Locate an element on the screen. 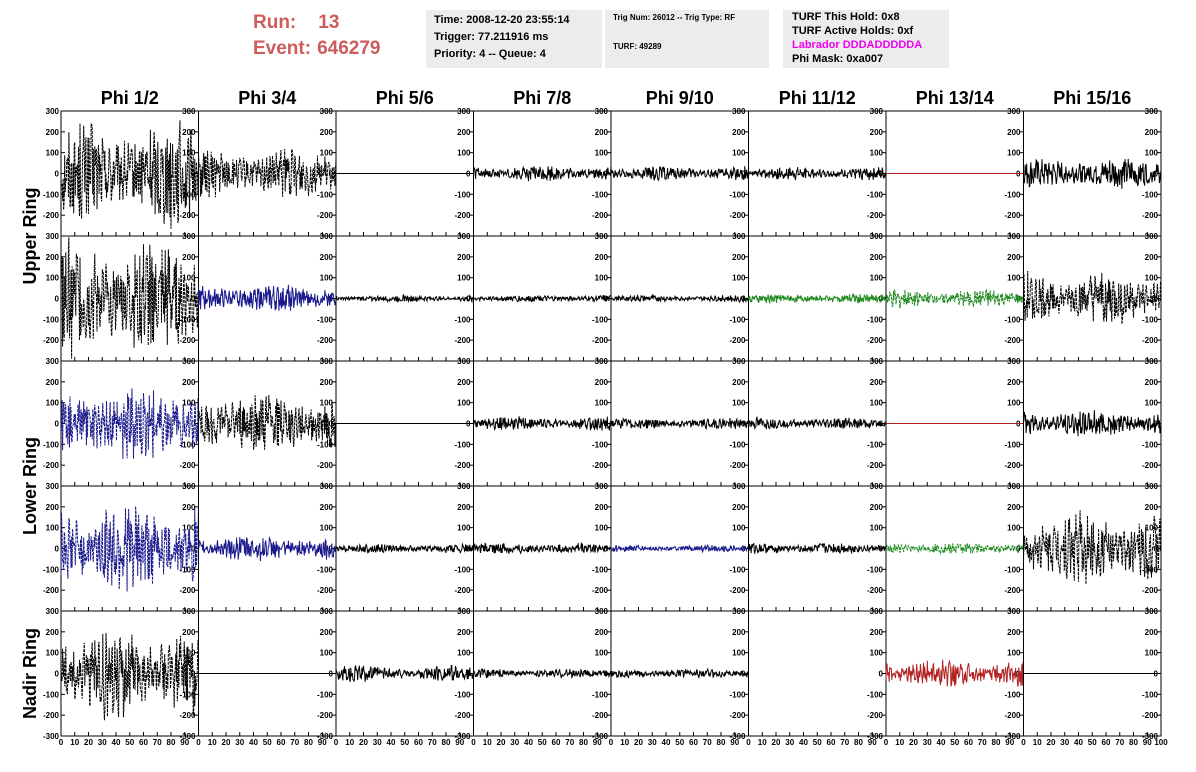 The height and width of the screenshot is (772, 1196). x-tick-label: 50 is located at coordinates (129, 742).